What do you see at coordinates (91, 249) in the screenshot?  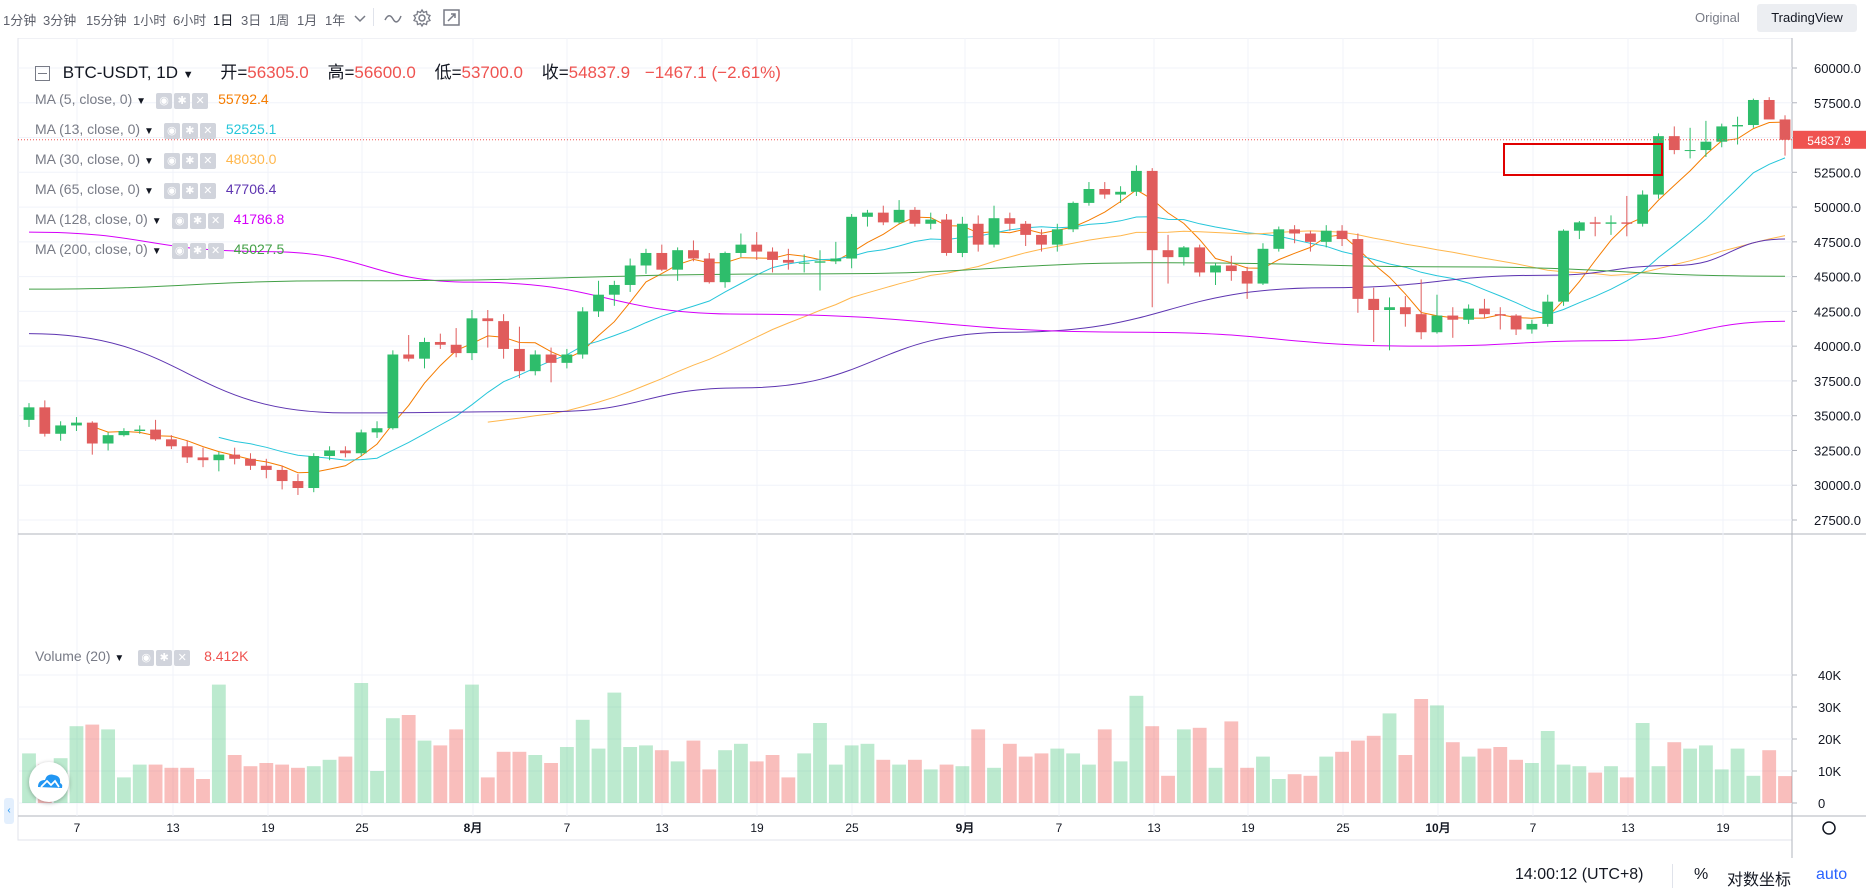 I see `ma-label: MA (200, close, 0)` at bounding box center [91, 249].